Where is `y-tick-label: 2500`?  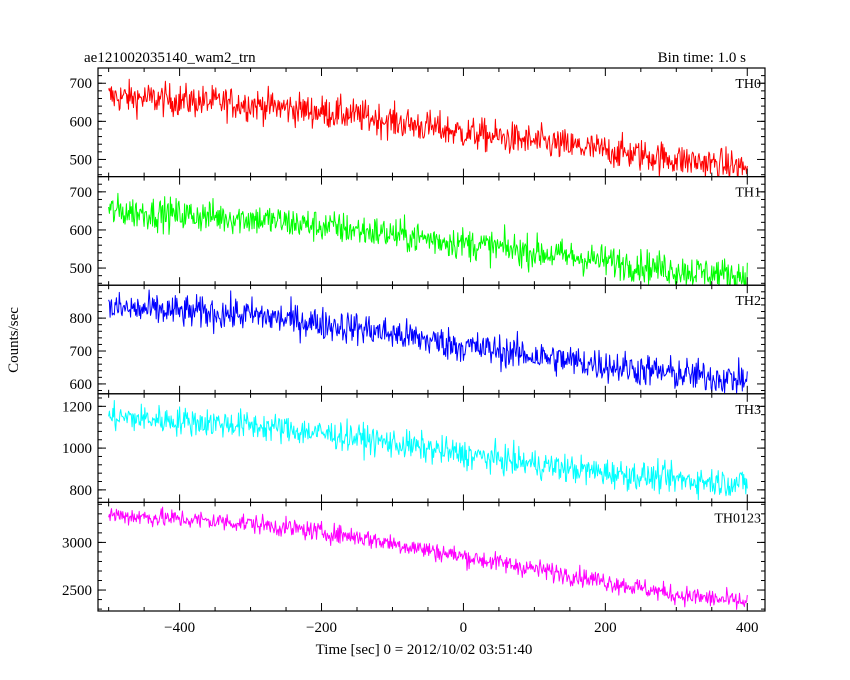 y-tick-label: 2500 is located at coordinates (77, 591).